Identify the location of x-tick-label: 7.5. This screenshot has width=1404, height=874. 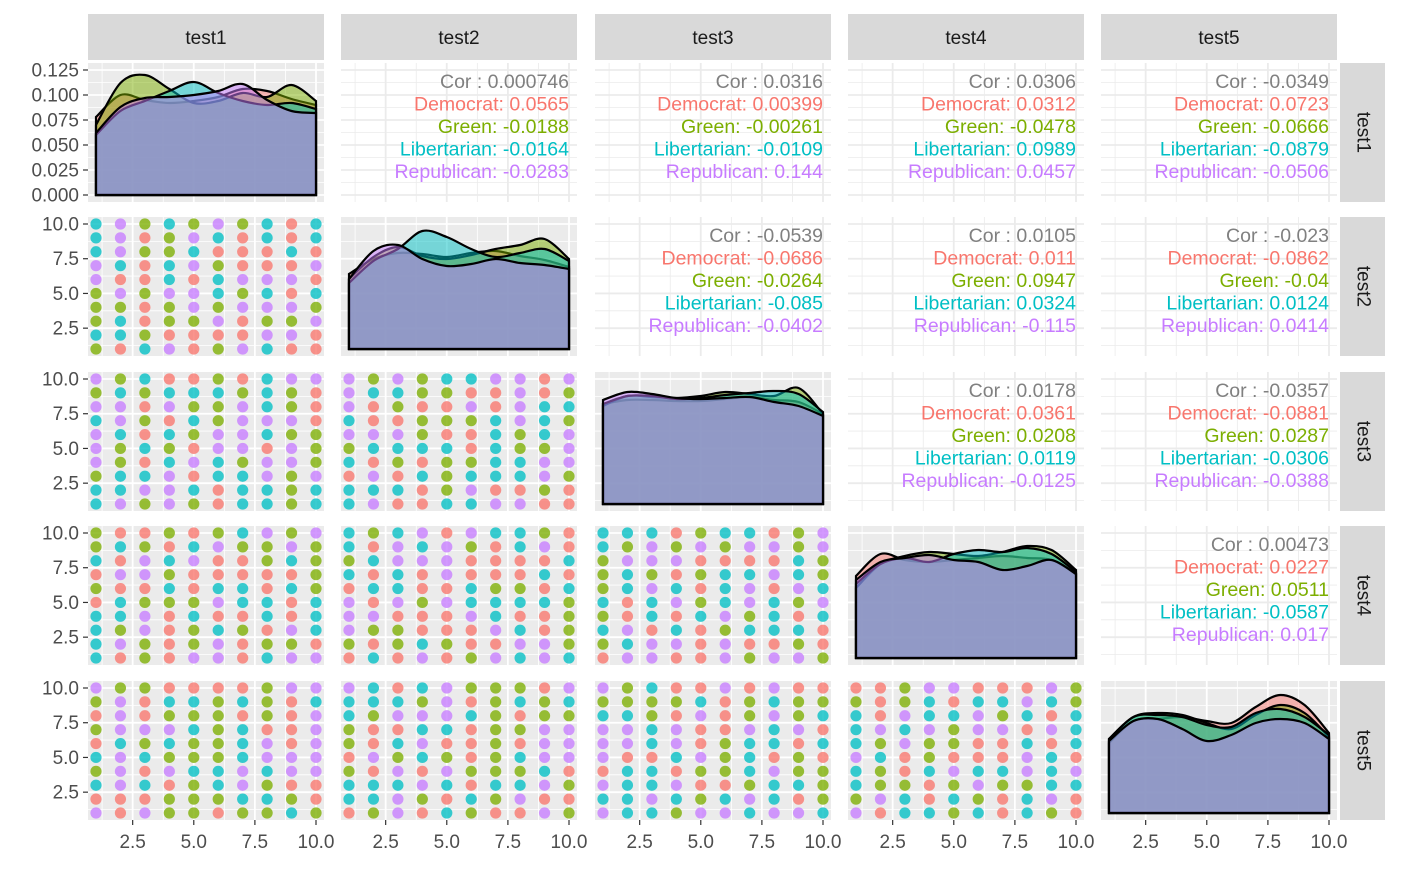
(1268, 842).